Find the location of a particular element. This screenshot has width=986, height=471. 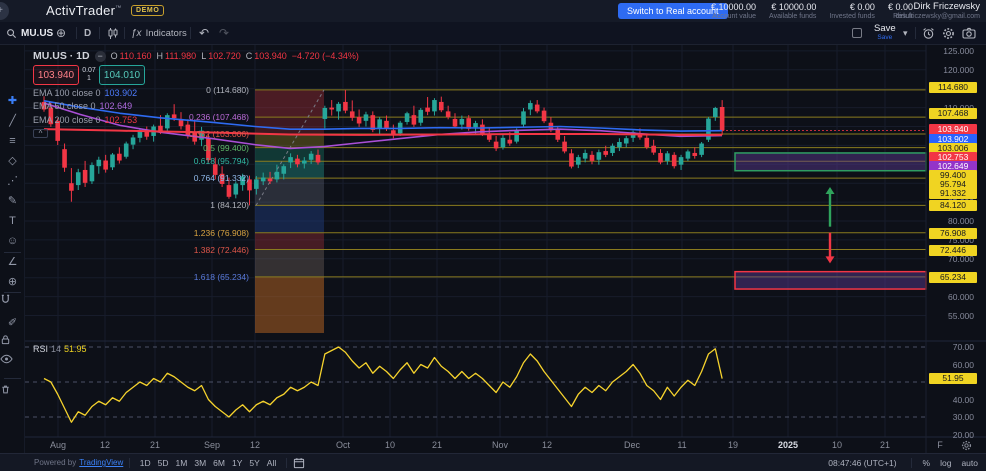

add-symbol-icon: ⊕ is located at coordinates (61, 33).